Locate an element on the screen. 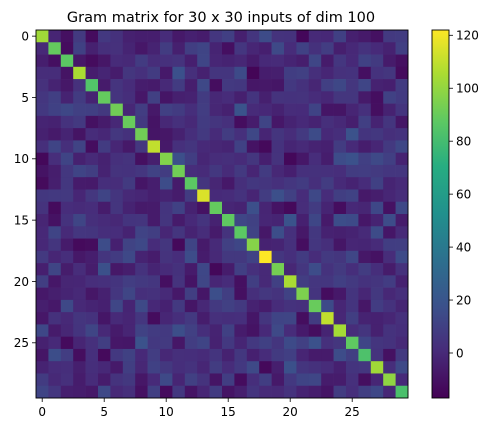 The image size is (496, 433). x-axis: 0 5 10 15 20 25 is located at coordinates (199, 408).